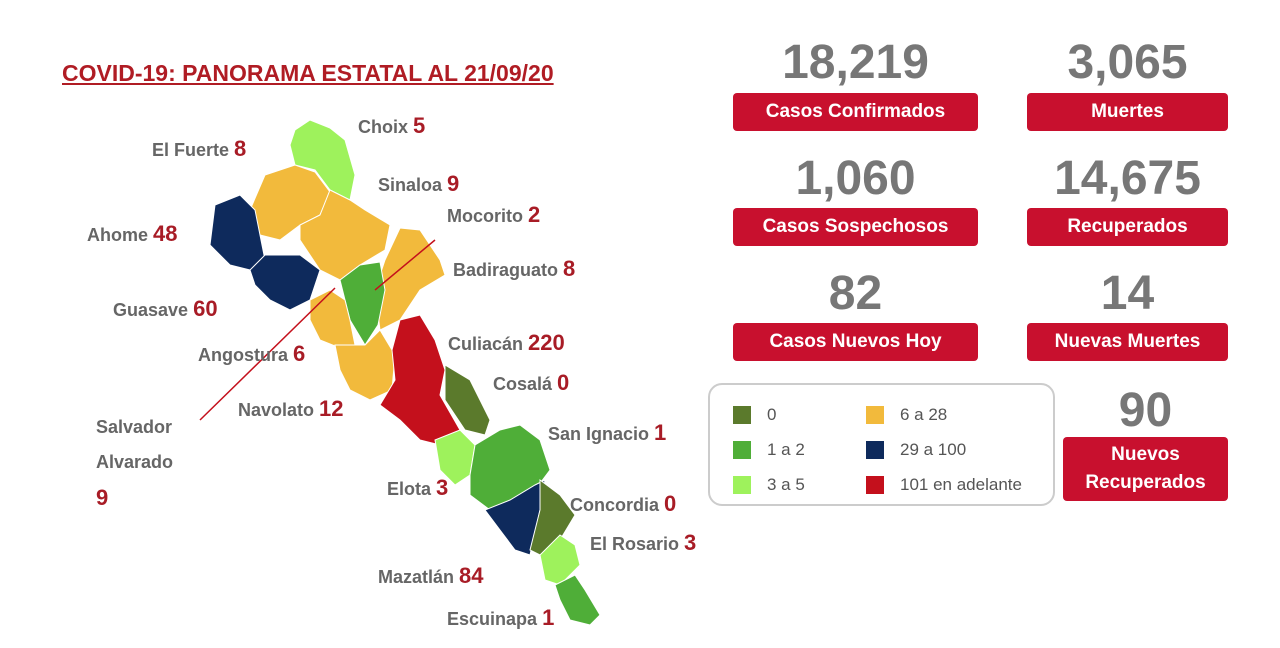  Describe the element at coordinates (276, 410) in the screenshot. I see `municipality-name: Navolato` at that location.